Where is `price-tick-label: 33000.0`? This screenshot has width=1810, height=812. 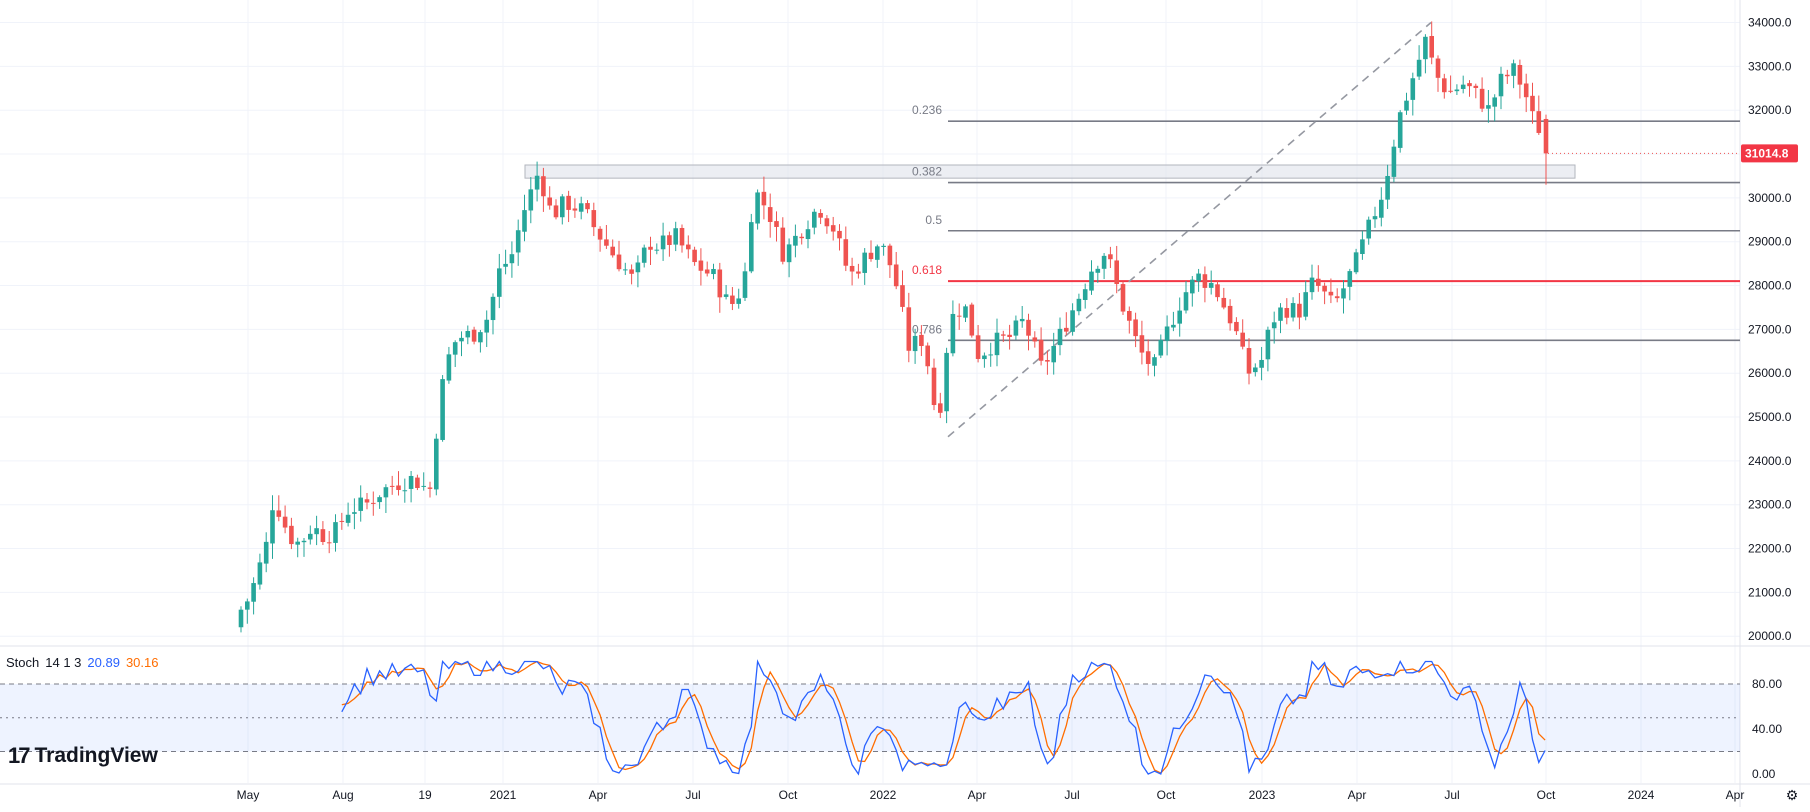 price-tick-label: 33000.0 is located at coordinates (1770, 66).